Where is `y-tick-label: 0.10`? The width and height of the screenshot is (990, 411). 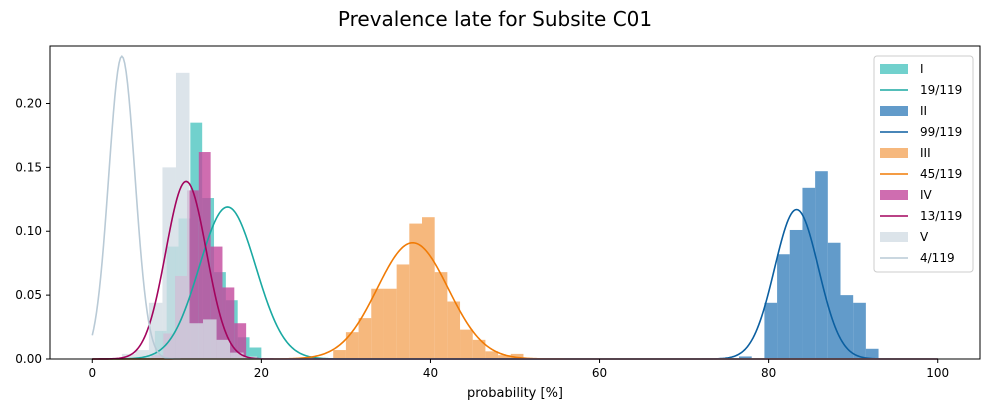
y-tick-label: 0.10 is located at coordinates (28, 231).